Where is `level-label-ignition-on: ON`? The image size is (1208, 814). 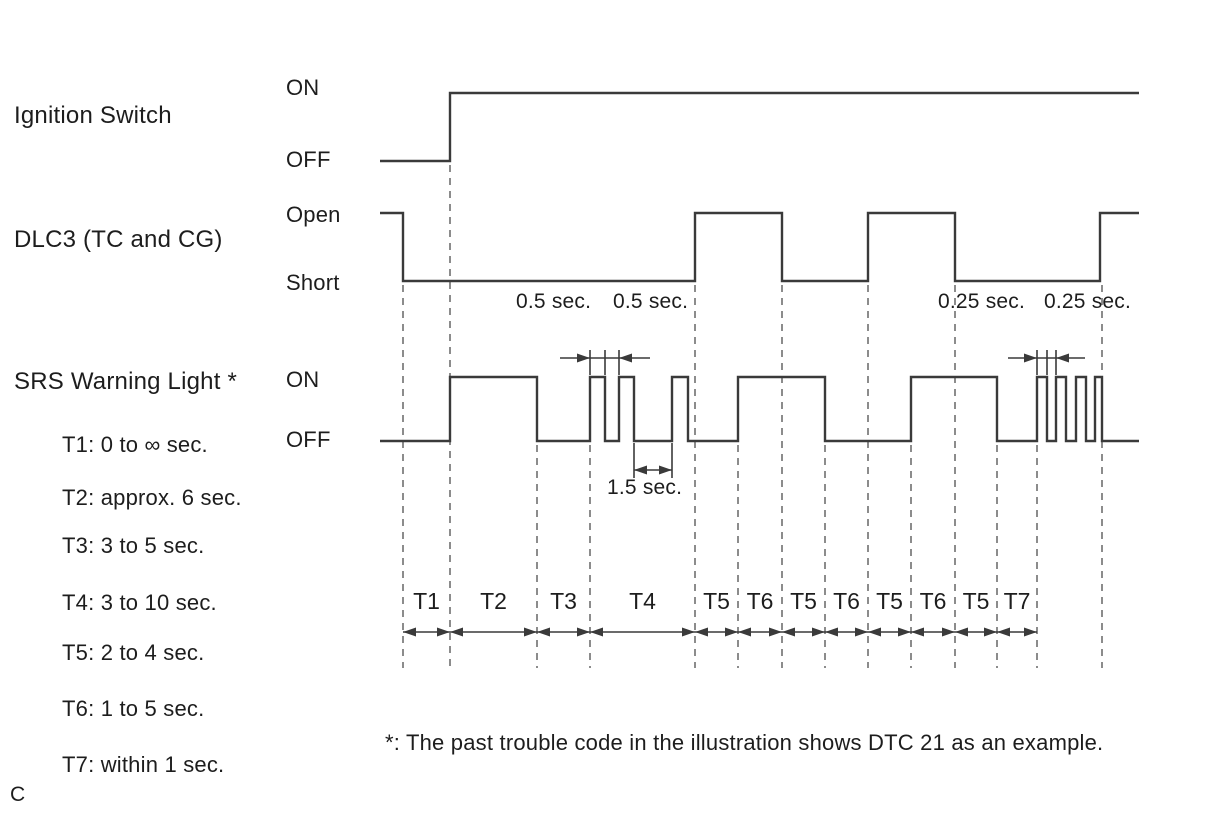
level-label-ignition-on: ON is located at coordinates (303, 87).